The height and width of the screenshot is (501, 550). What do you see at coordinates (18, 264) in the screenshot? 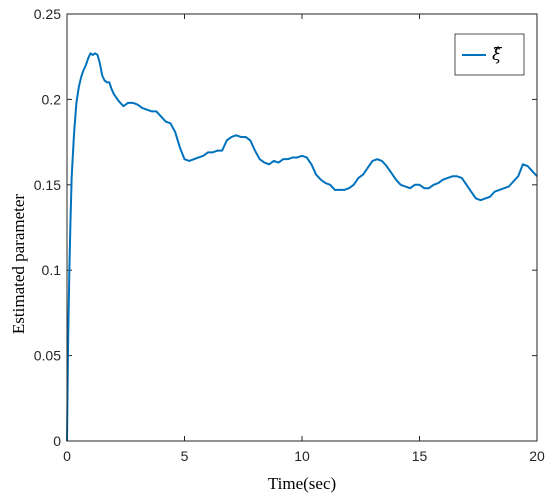
I see `y-axis-label: Estimated parameter` at bounding box center [18, 264].